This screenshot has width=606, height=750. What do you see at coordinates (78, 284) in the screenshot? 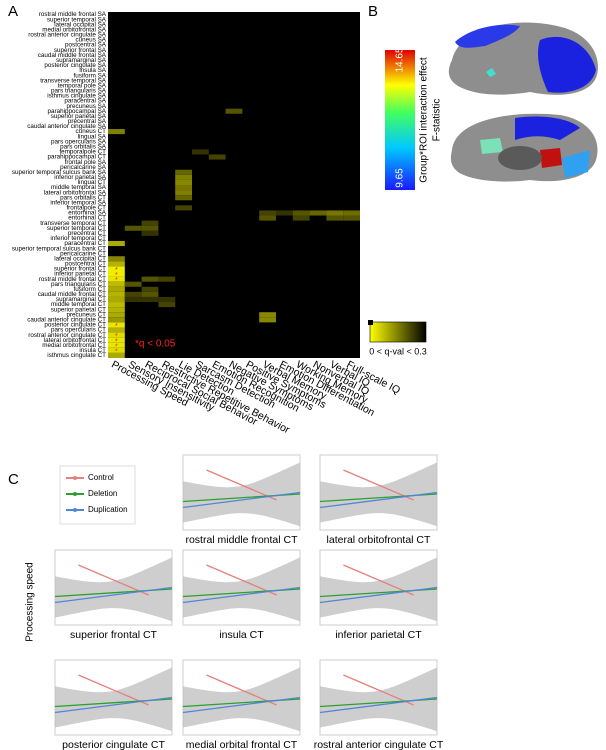
I see `row-label: pars triangularis CT` at bounding box center [78, 284].